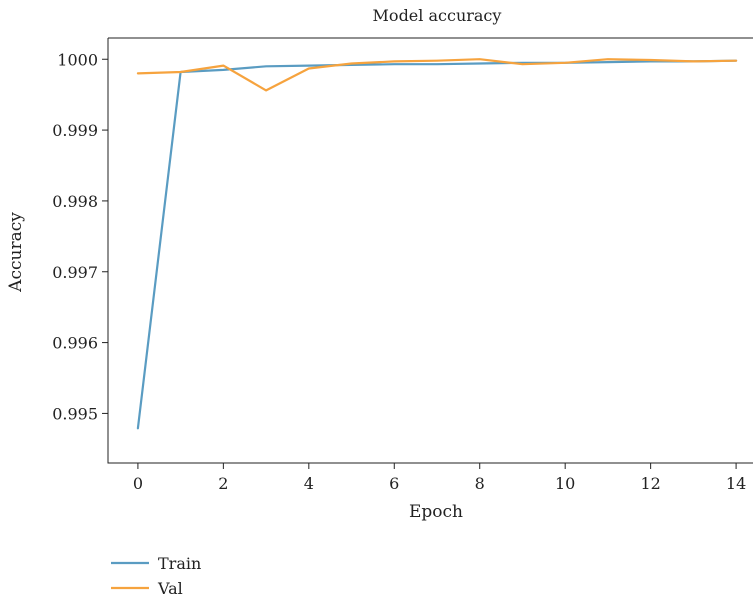  I want to click on y-tick-label: 0.996, so click(75, 343).